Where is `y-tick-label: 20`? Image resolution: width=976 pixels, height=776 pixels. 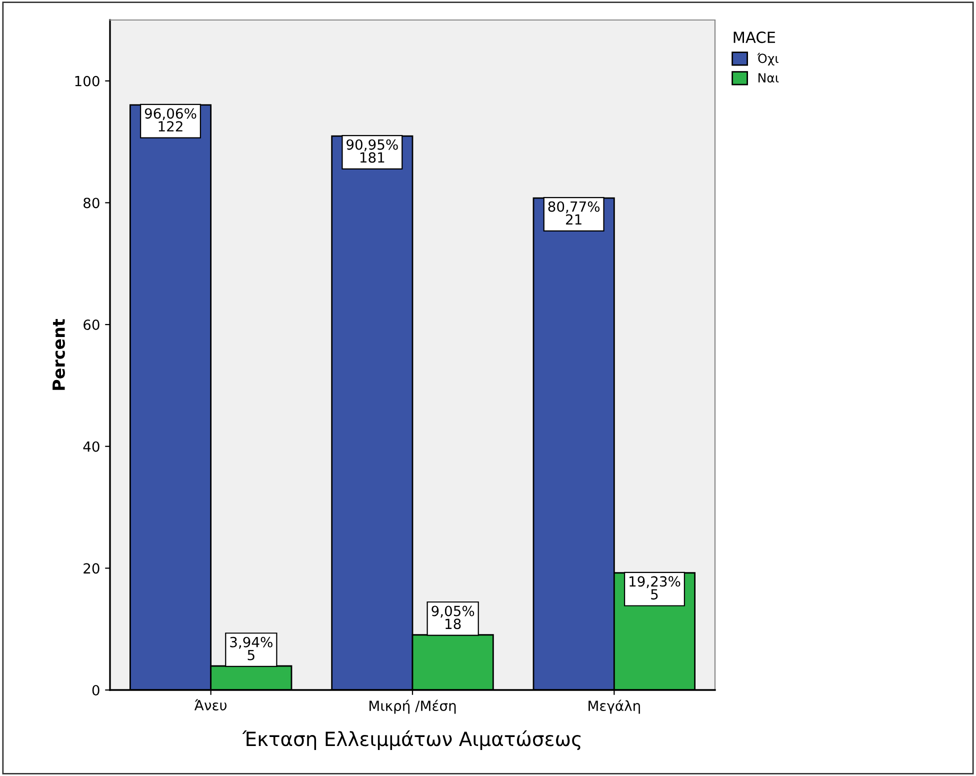 y-tick-label: 20 is located at coordinates (92, 568).